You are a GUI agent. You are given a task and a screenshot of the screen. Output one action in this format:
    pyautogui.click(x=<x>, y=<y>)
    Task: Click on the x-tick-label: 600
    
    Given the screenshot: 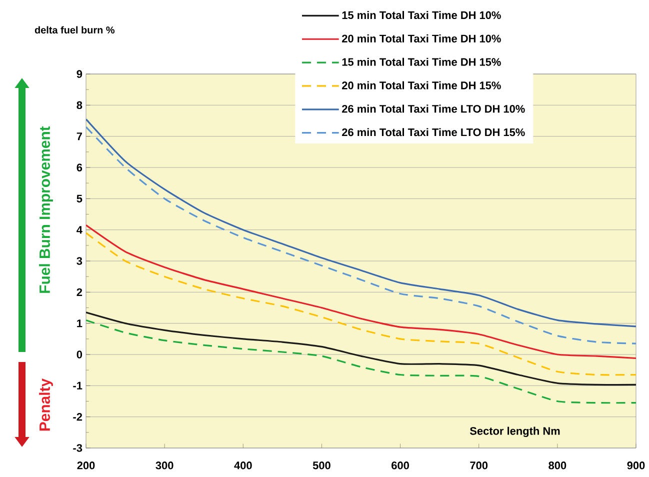 What is the action you would take?
    pyautogui.click(x=400, y=466)
    